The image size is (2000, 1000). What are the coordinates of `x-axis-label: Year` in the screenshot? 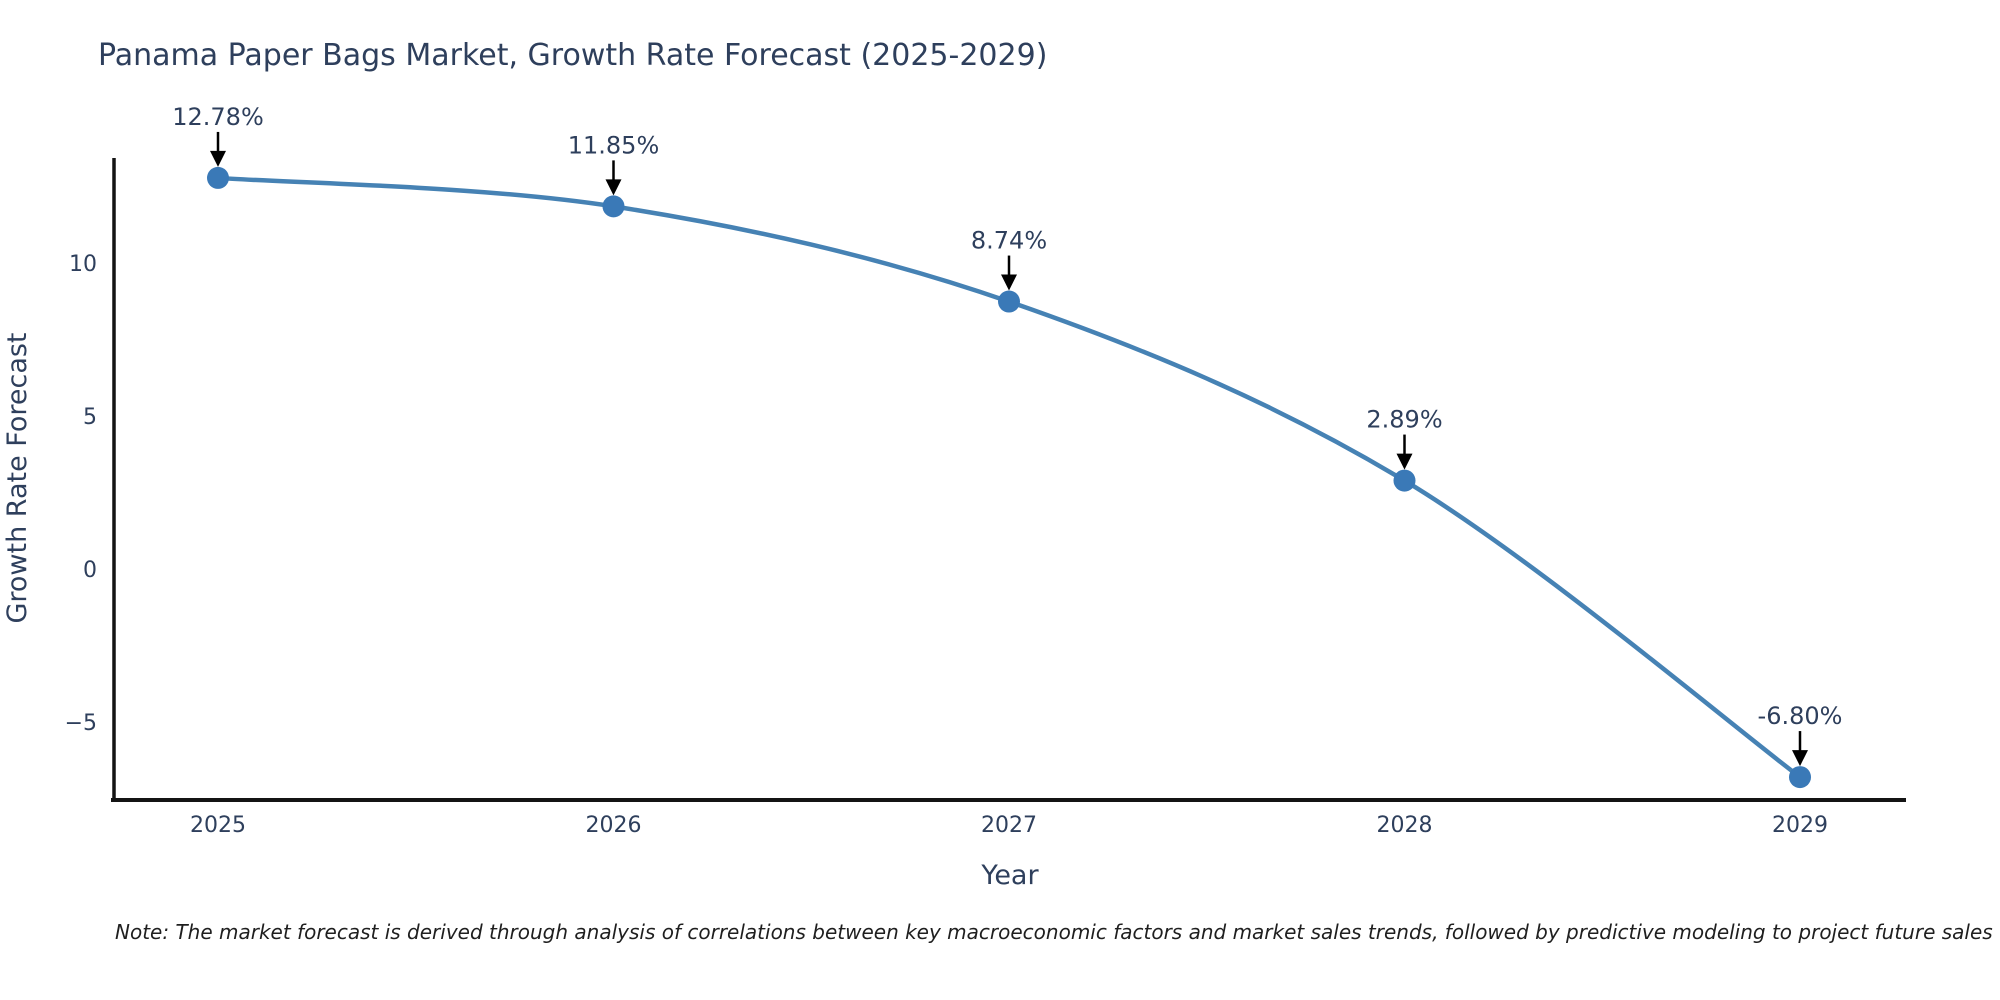 It's located at (1009, 875).